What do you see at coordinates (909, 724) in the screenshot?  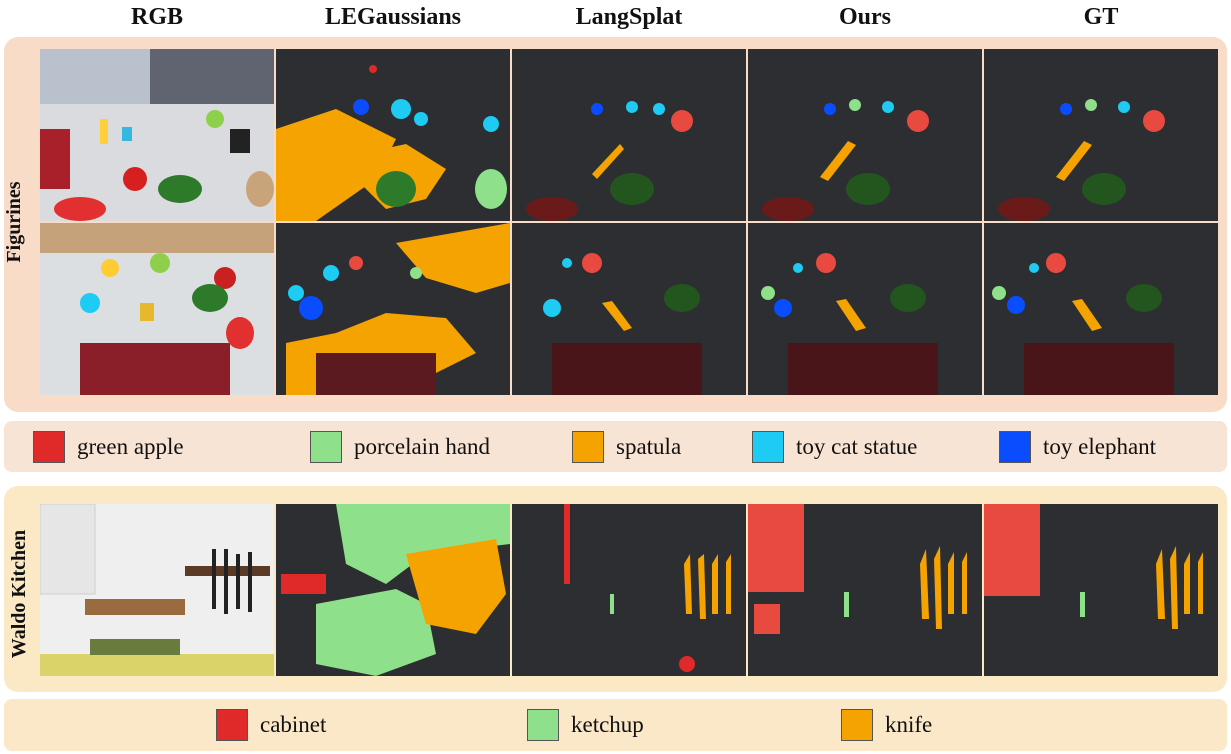 I see `legend-label: knife` at bounding box center [909, 724].